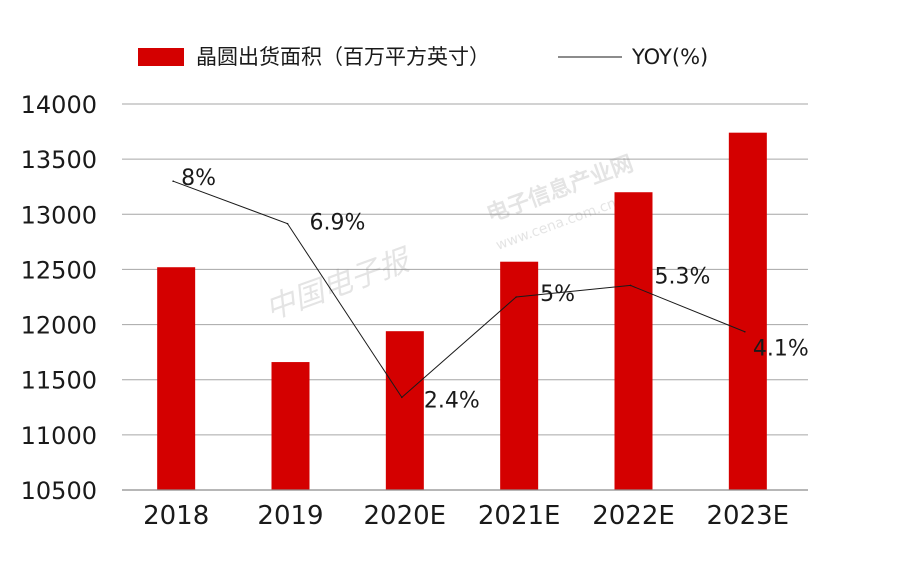 This screenshot has height=564, width=900. What do you see at coordinates (402, 397) in the screenshot?
I see `yoy-point-2020E` at bounding box center [402, 397].